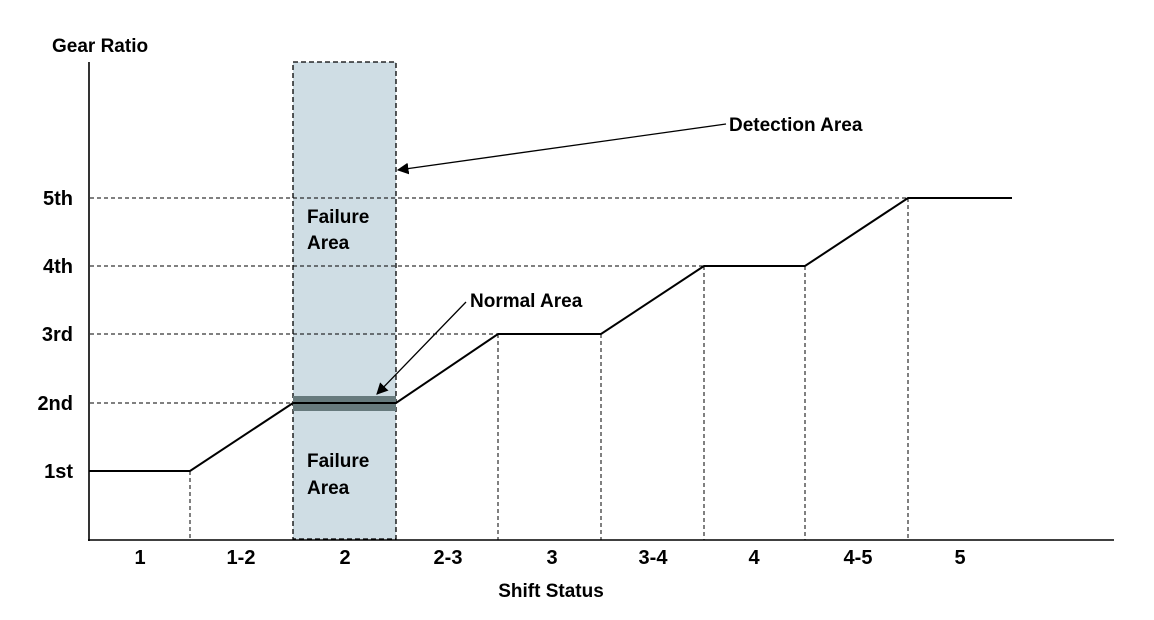 This screenshot has height=620, width=1154. Describe the element at coordinates (561, 149) in the screenshot. I see `detection-area-arrow` at that location.